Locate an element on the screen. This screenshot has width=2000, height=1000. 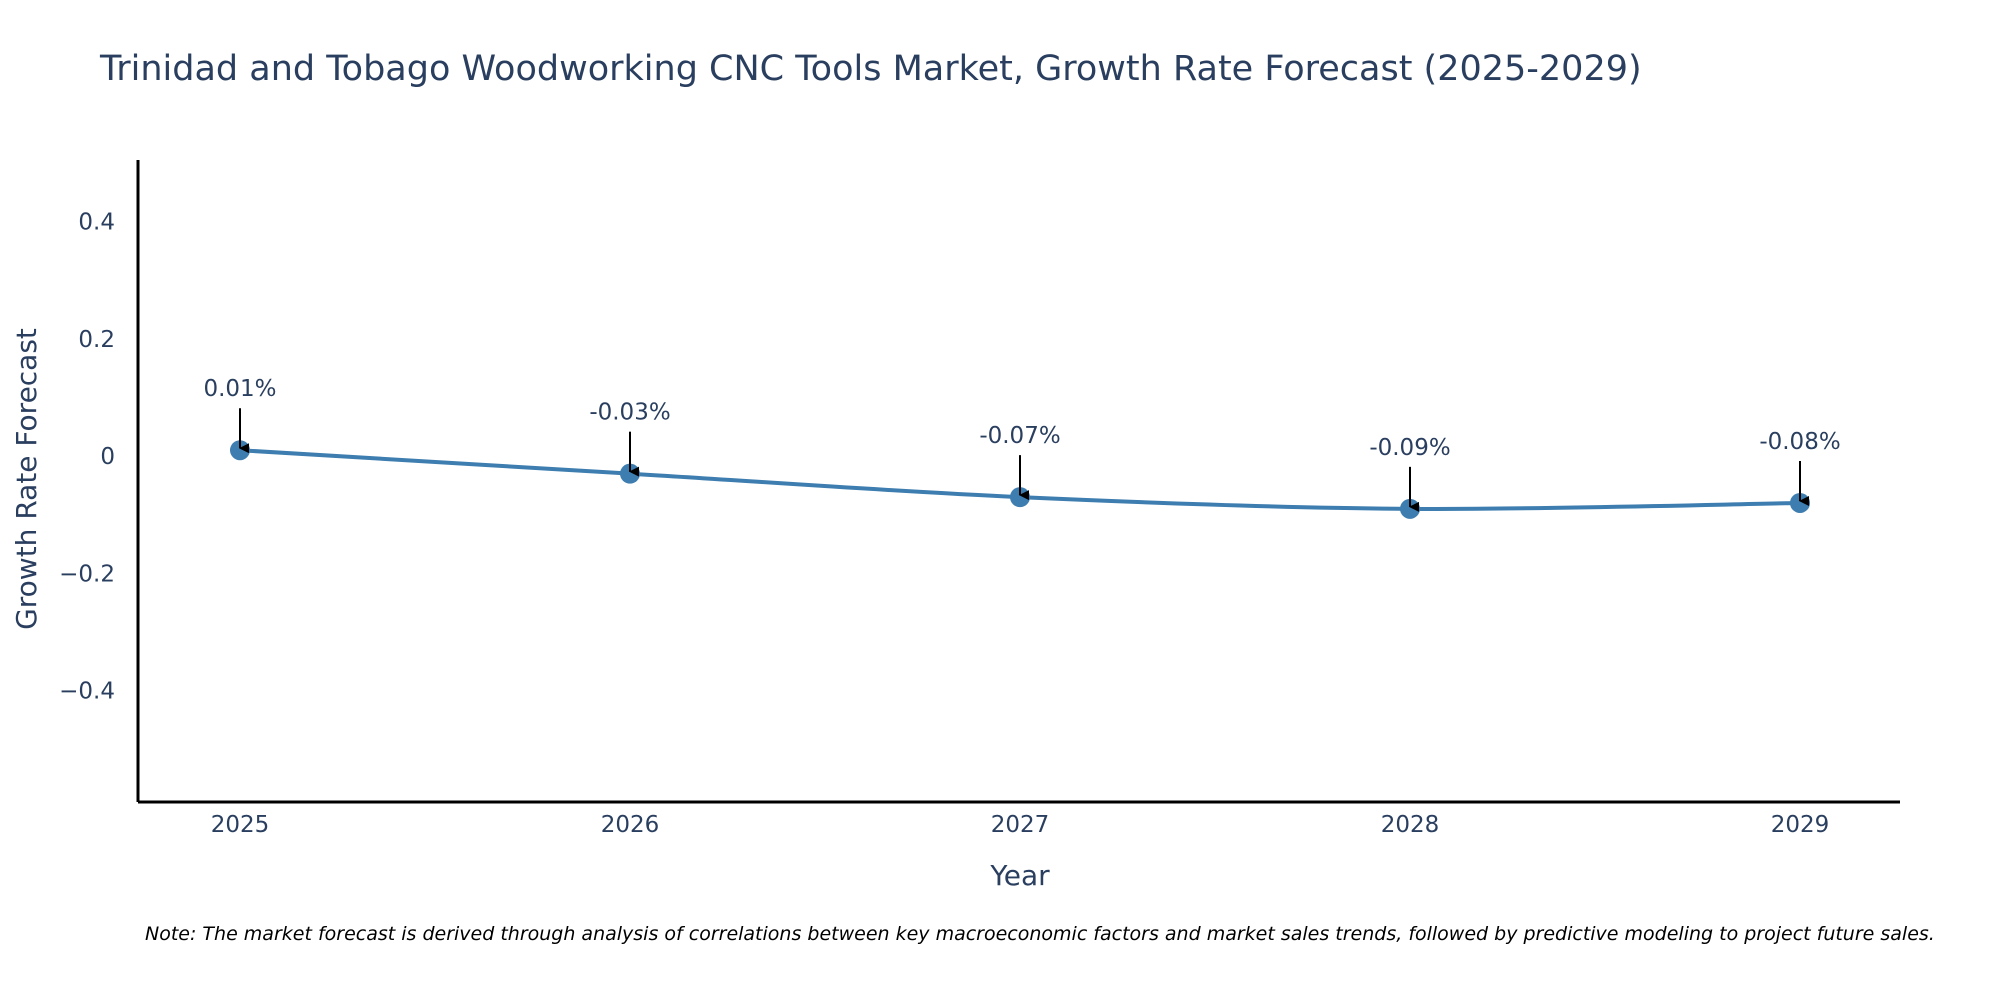
data-label: -0.09% is located at coordinates (1409, 448).